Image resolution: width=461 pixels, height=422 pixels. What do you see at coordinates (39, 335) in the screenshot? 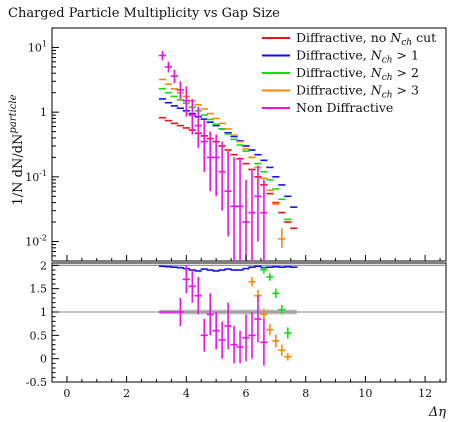
I see `ratio-y-tick-label: 0.5` at bounding box center [39, 335].